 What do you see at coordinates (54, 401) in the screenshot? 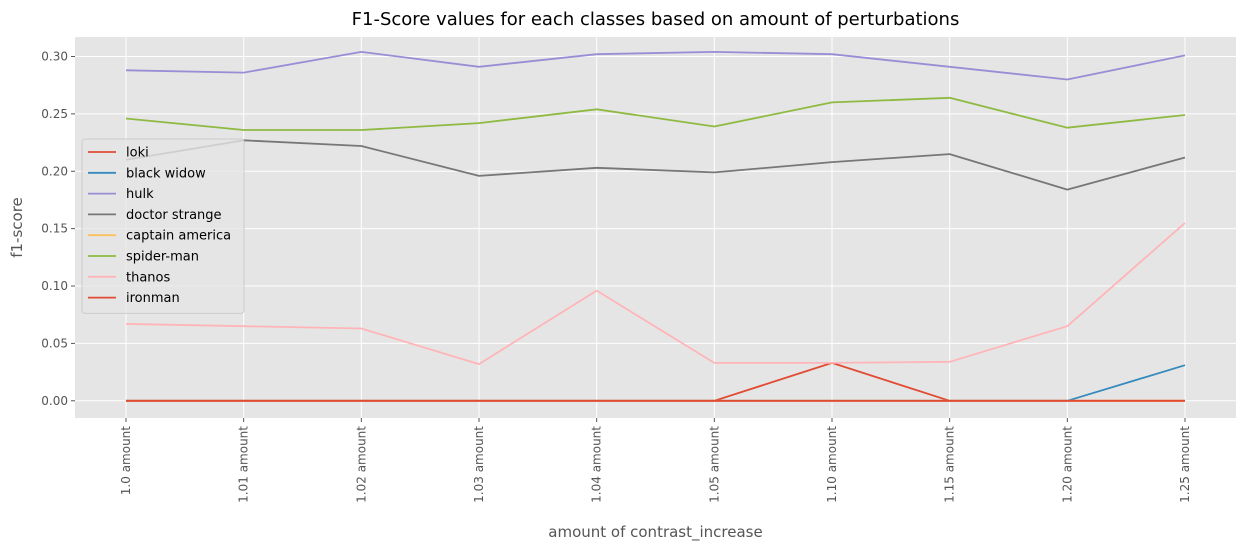
I see `y-tick-label: 0.00` at bounding box center [54, 401].